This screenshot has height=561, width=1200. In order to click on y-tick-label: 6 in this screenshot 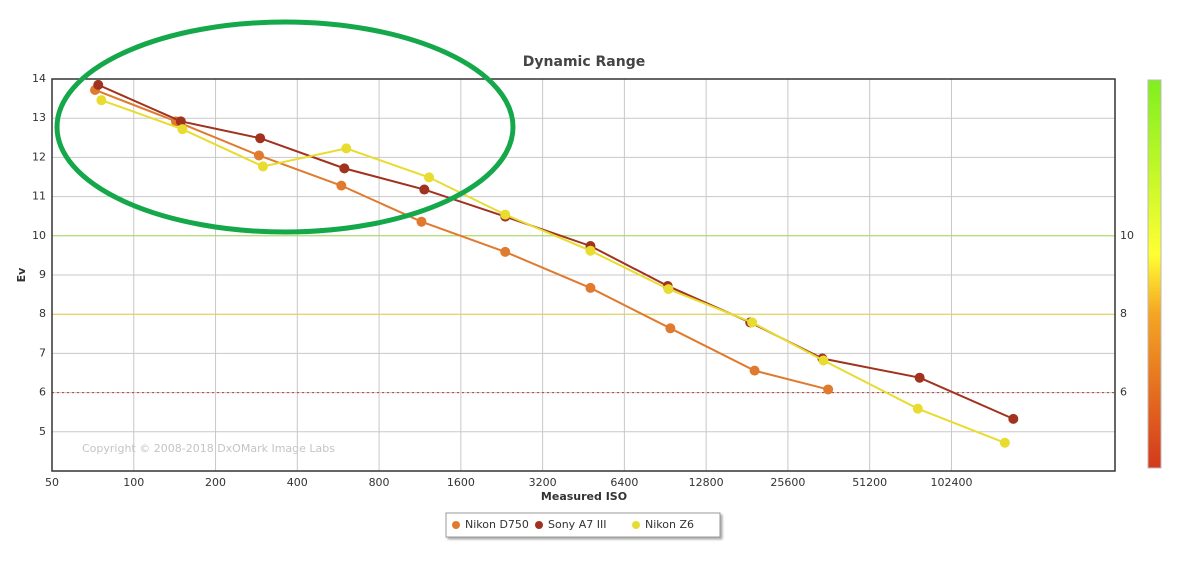, I will do `click(42, 392)`.